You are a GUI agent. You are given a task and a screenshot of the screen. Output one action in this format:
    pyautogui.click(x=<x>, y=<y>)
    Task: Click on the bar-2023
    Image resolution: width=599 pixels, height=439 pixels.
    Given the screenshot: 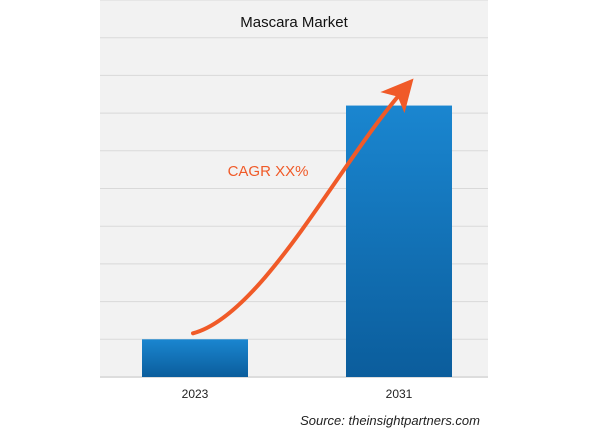 What is the action you would take?
    pyautogui.click(x=195, y=358)
    